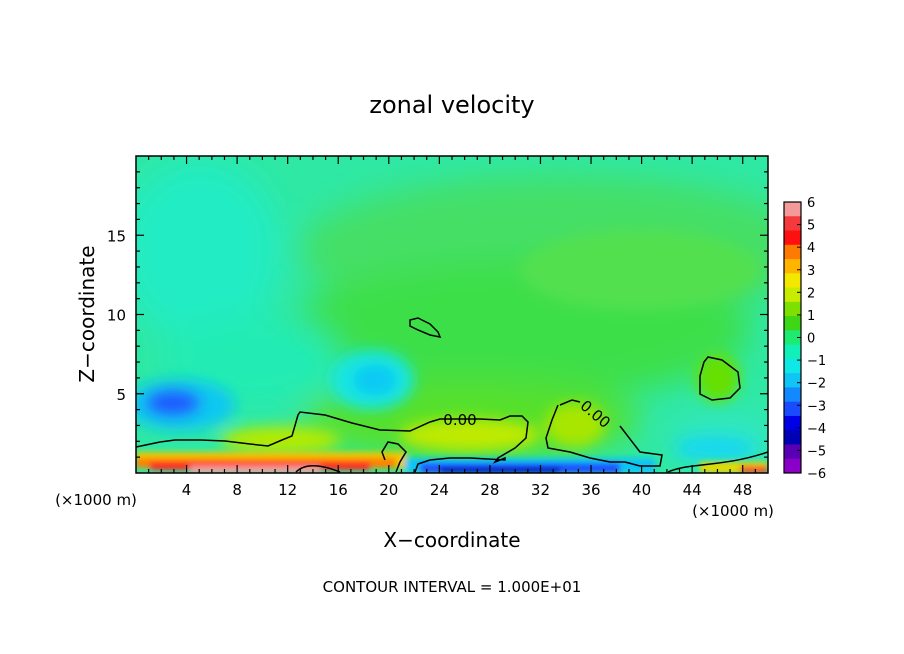 This screenshot has height=654, width=904. Describe the element at coordinates (641, 490) in the screenshot. I see `x-tick-label: 40` at that location.